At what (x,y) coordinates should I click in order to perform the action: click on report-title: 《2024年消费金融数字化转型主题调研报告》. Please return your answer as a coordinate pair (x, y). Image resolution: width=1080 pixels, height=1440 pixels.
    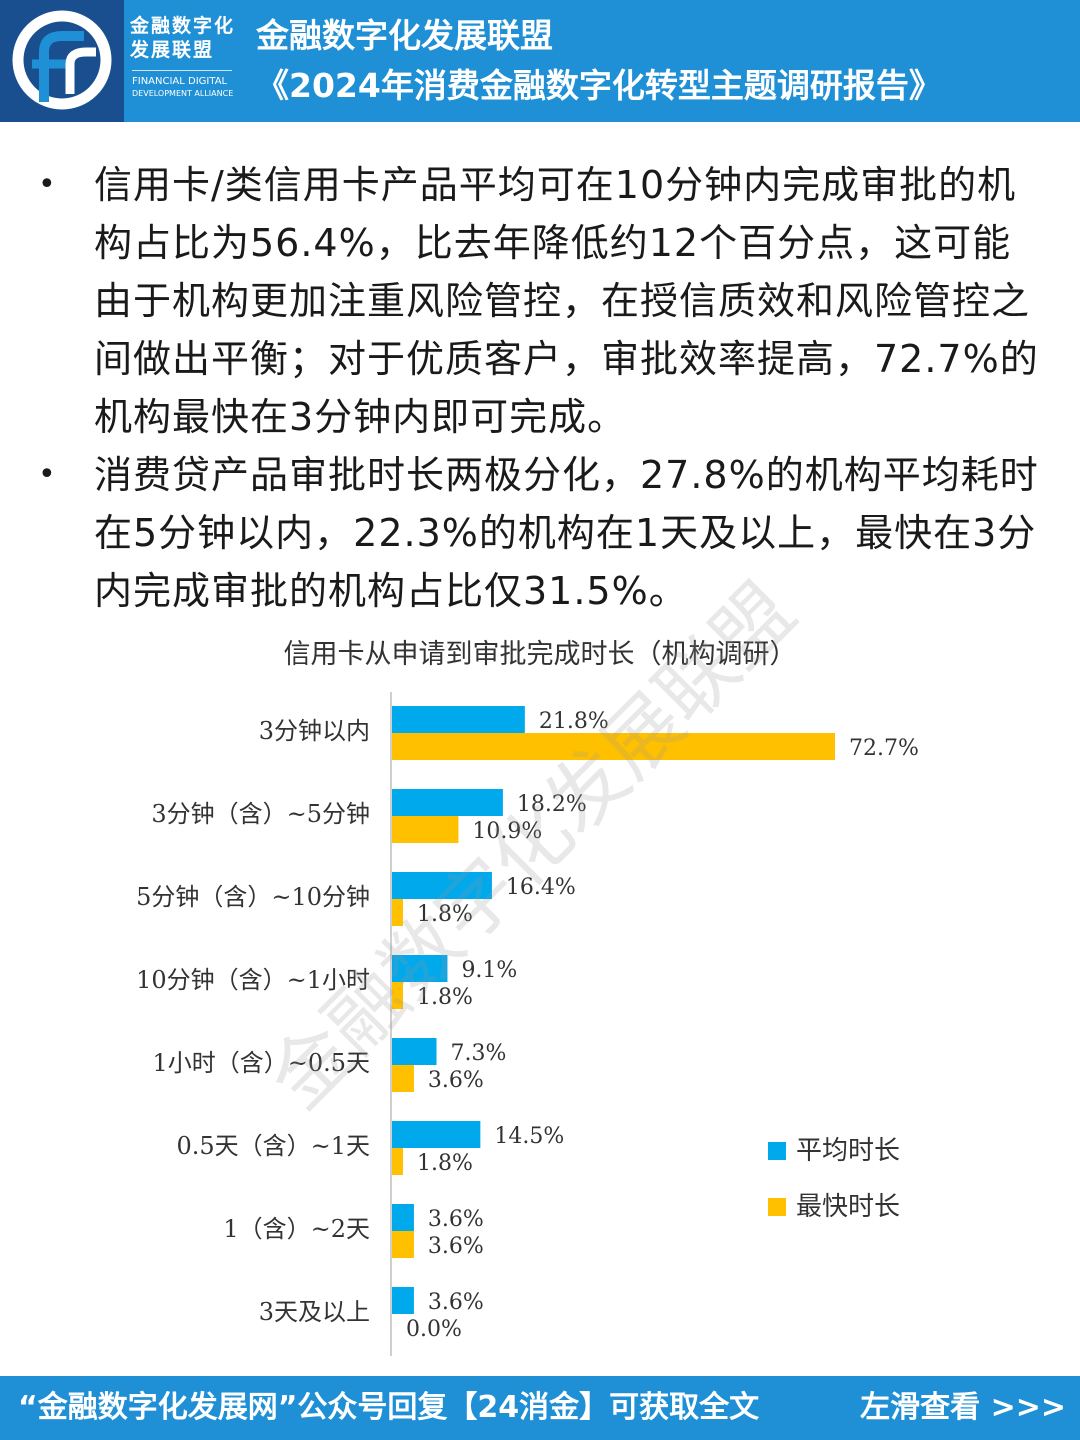
    Looking at the image, I should click on (599, 85).